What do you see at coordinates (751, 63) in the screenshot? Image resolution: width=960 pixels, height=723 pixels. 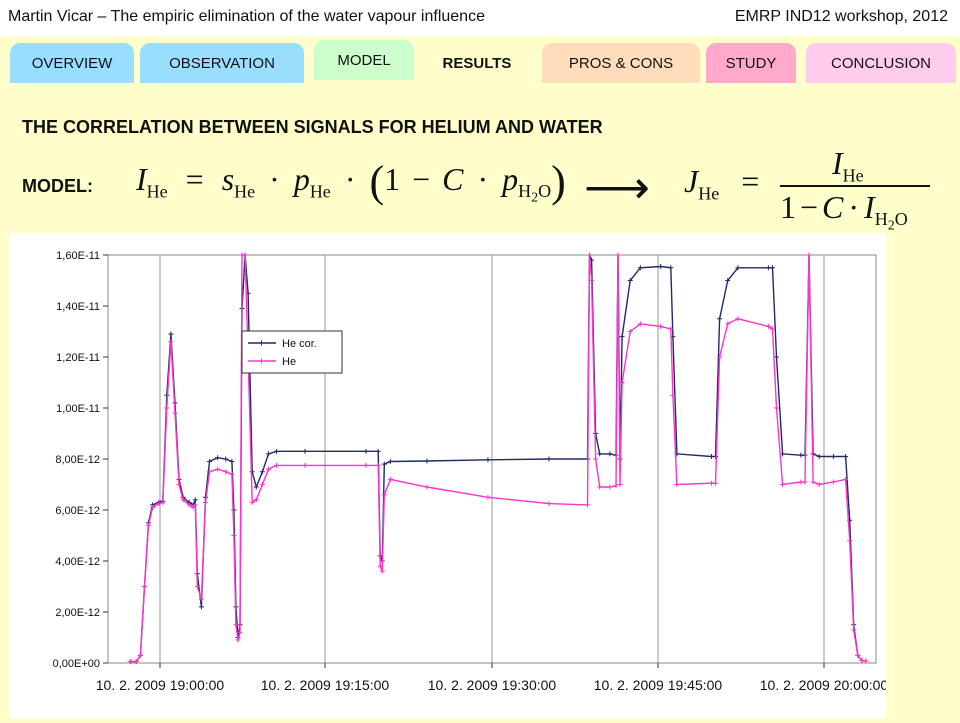 I see `tab-study: STUDY` at bounding box center [751, 63].